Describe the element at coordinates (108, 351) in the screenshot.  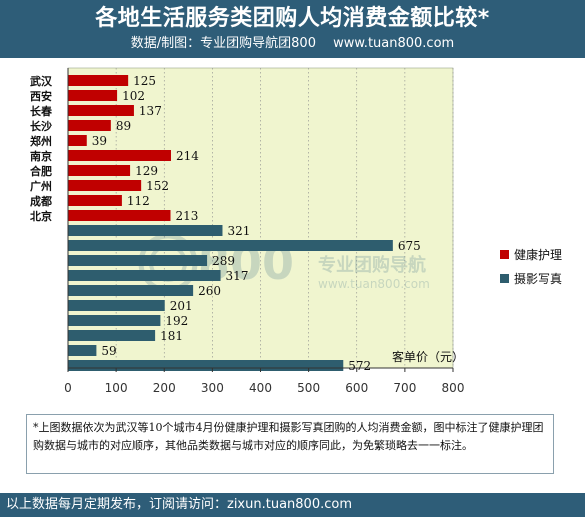
I see `value-label: 59` at that location.